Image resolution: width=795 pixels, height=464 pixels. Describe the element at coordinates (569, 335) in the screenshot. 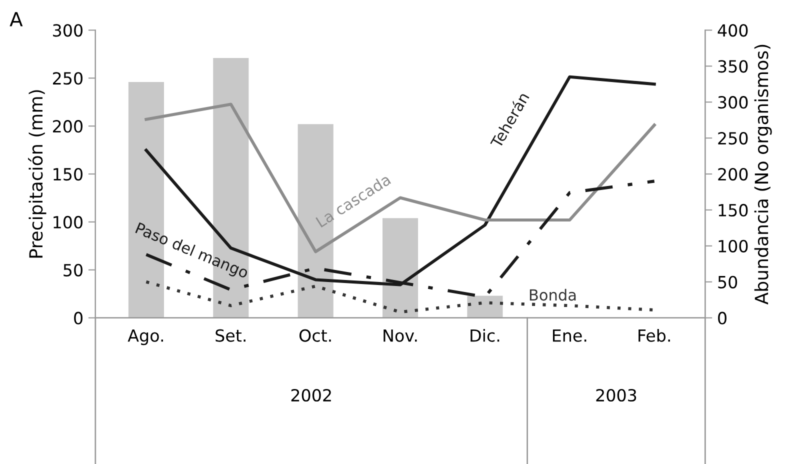

I see `x-tick-label: Ene.` at that location.